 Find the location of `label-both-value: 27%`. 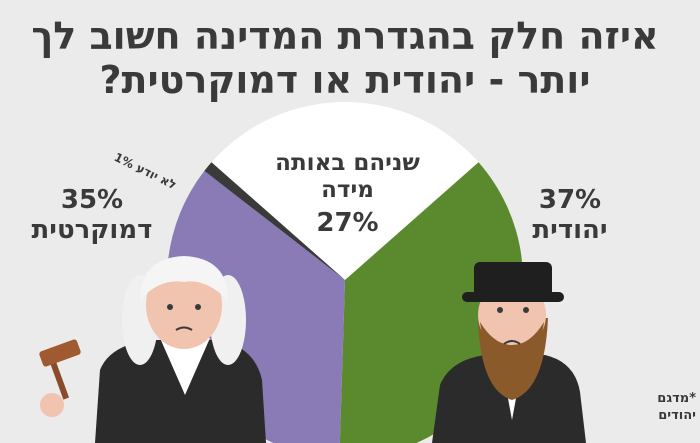

label-both-value: 27% is located at coordinates (347, 223).